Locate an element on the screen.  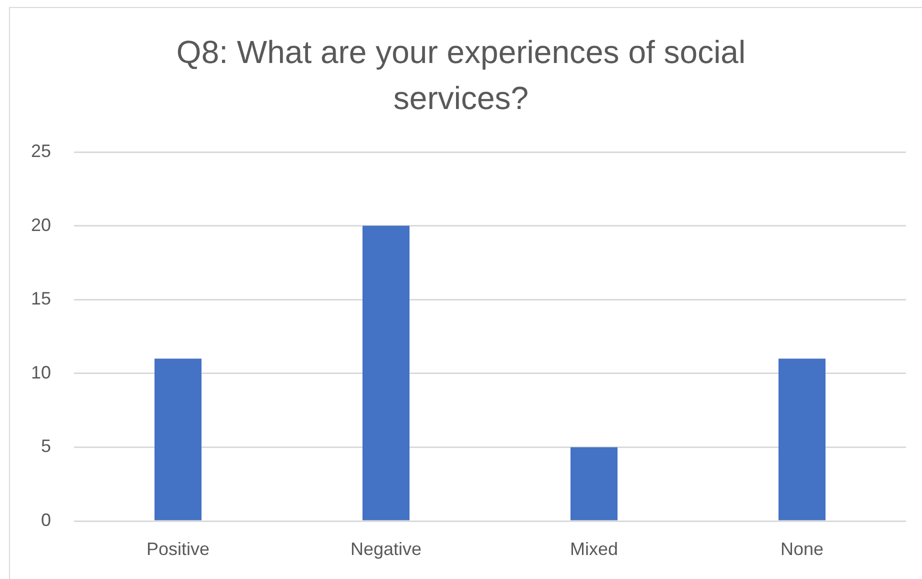
y-tick-label: 5 is located at coordinates (45, 446).